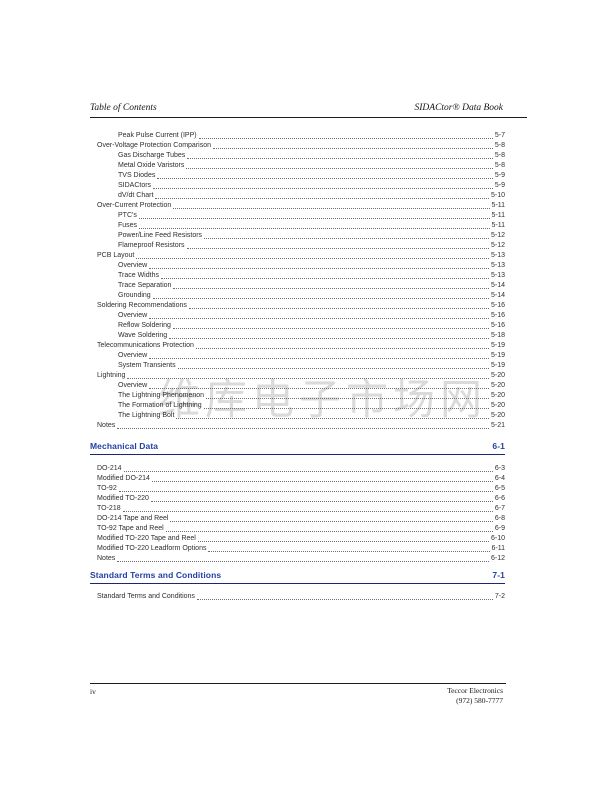  Describe the element at coordinates (297, 597) in the screenshot. I see `toc-entry: Standard Terms and Conditions 7-2` at that location.